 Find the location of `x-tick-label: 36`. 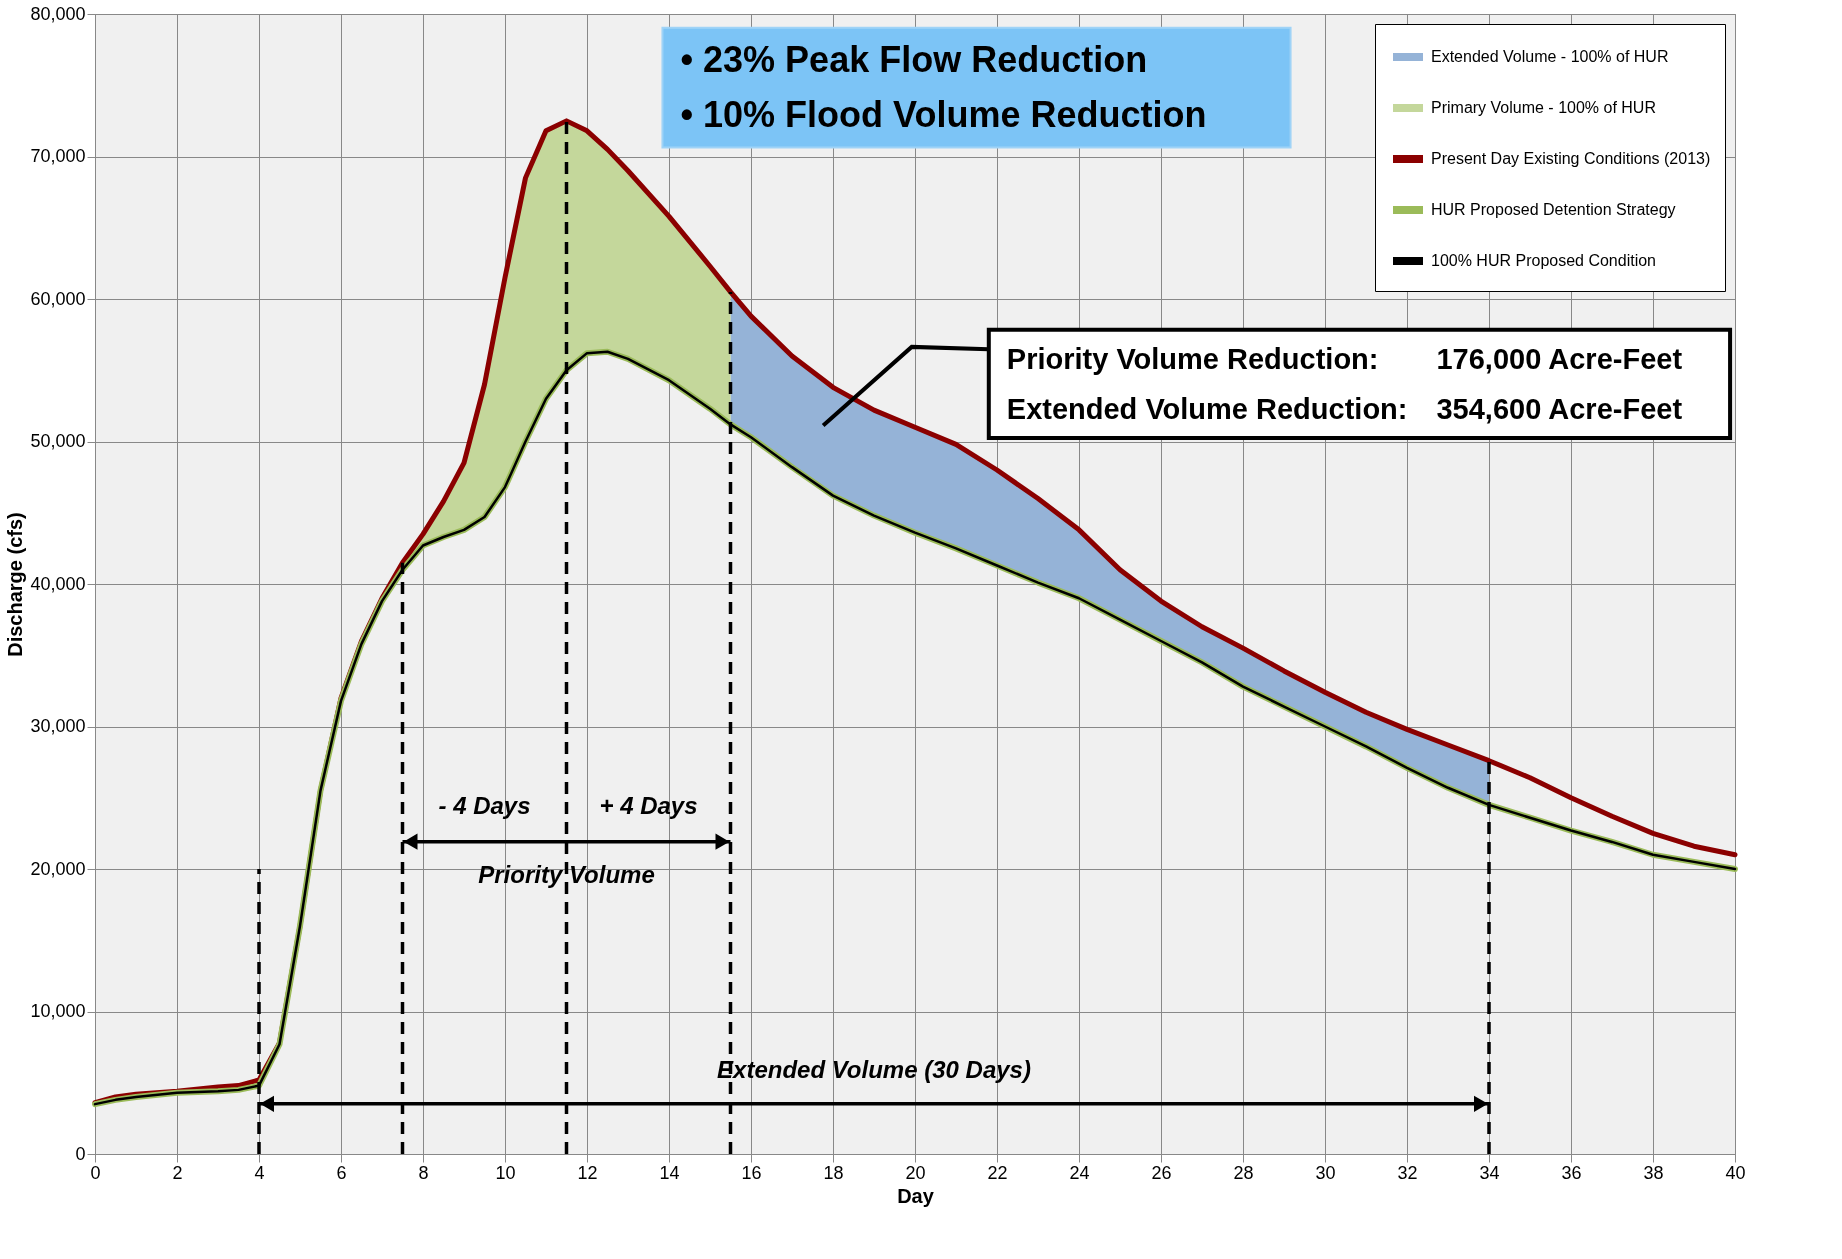

x-tick-label: 36 is located at coordinates (1571, 1172).